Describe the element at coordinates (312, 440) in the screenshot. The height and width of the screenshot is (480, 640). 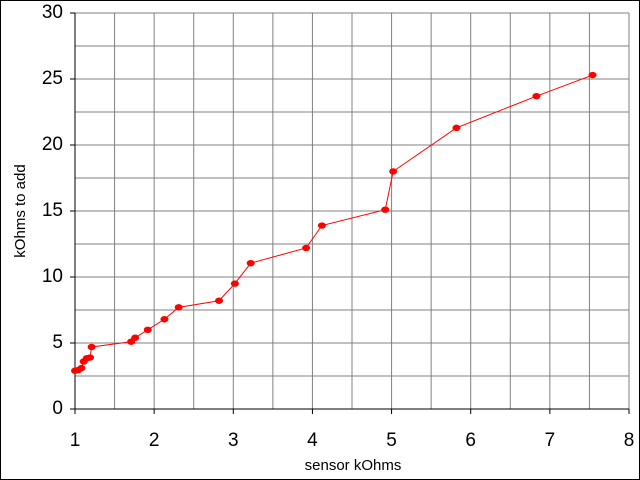
I see `x-tick-label: 4` at that location.